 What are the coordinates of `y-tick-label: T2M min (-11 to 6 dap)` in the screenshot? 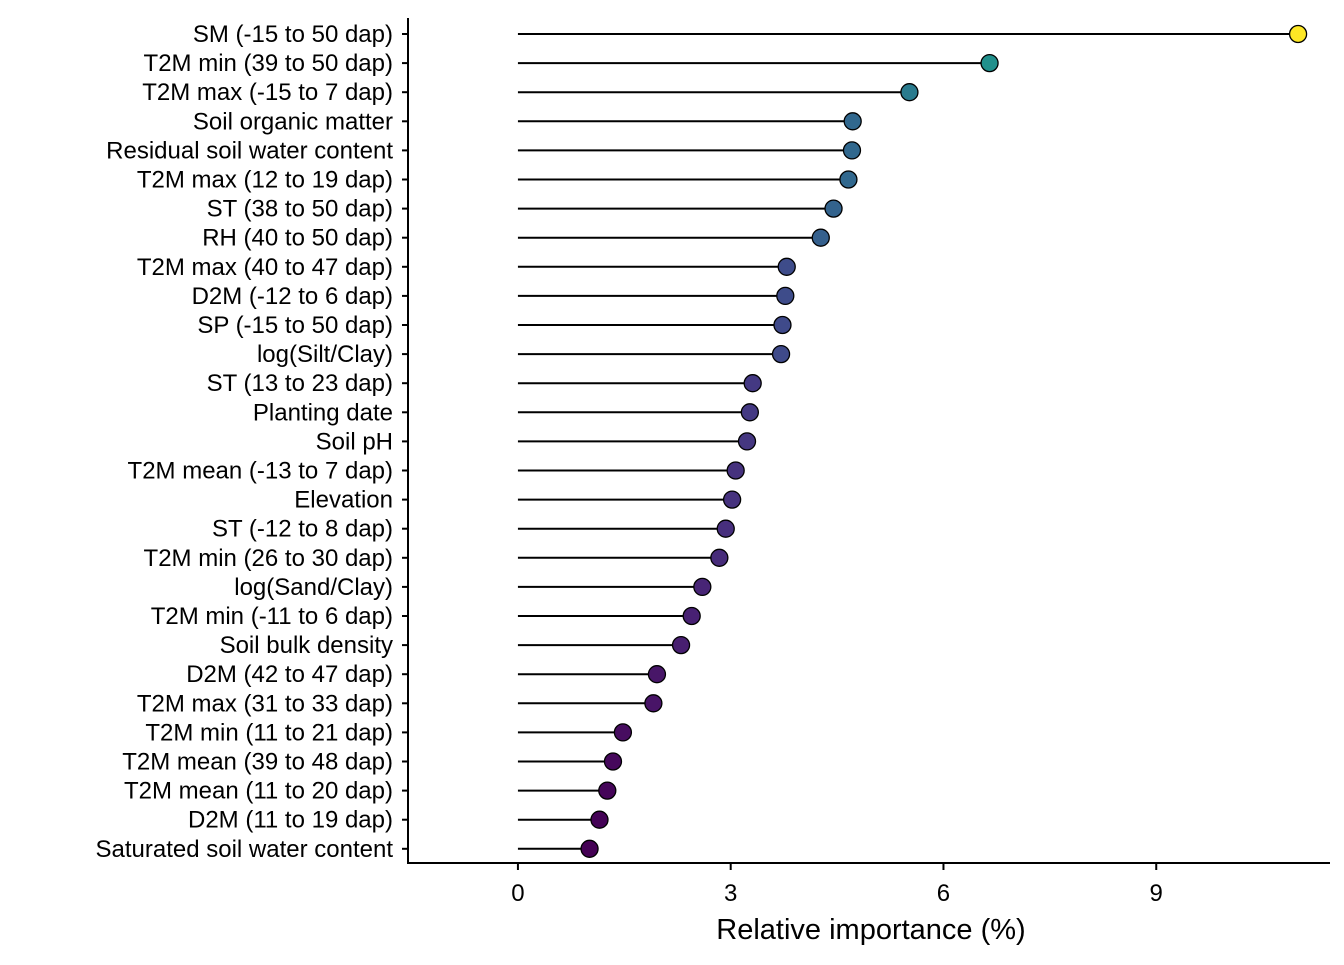 It's located at (272, 616).